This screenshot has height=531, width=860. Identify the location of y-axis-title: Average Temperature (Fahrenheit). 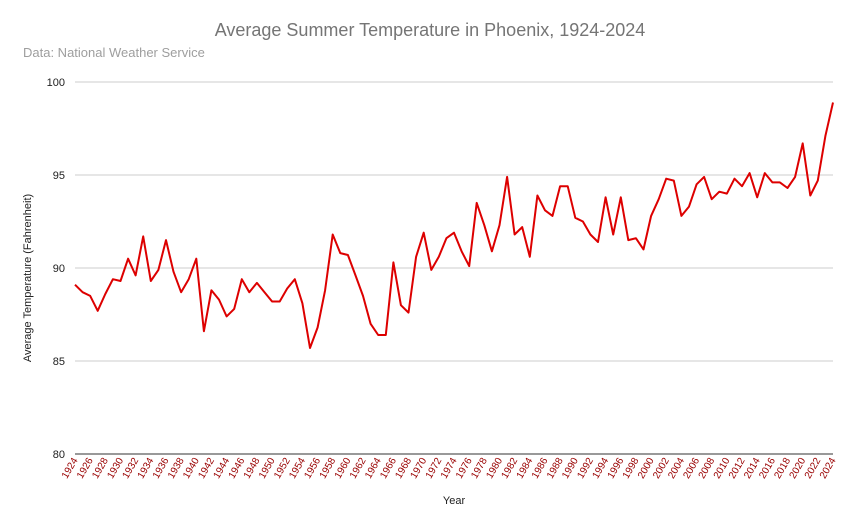
(28, 278).